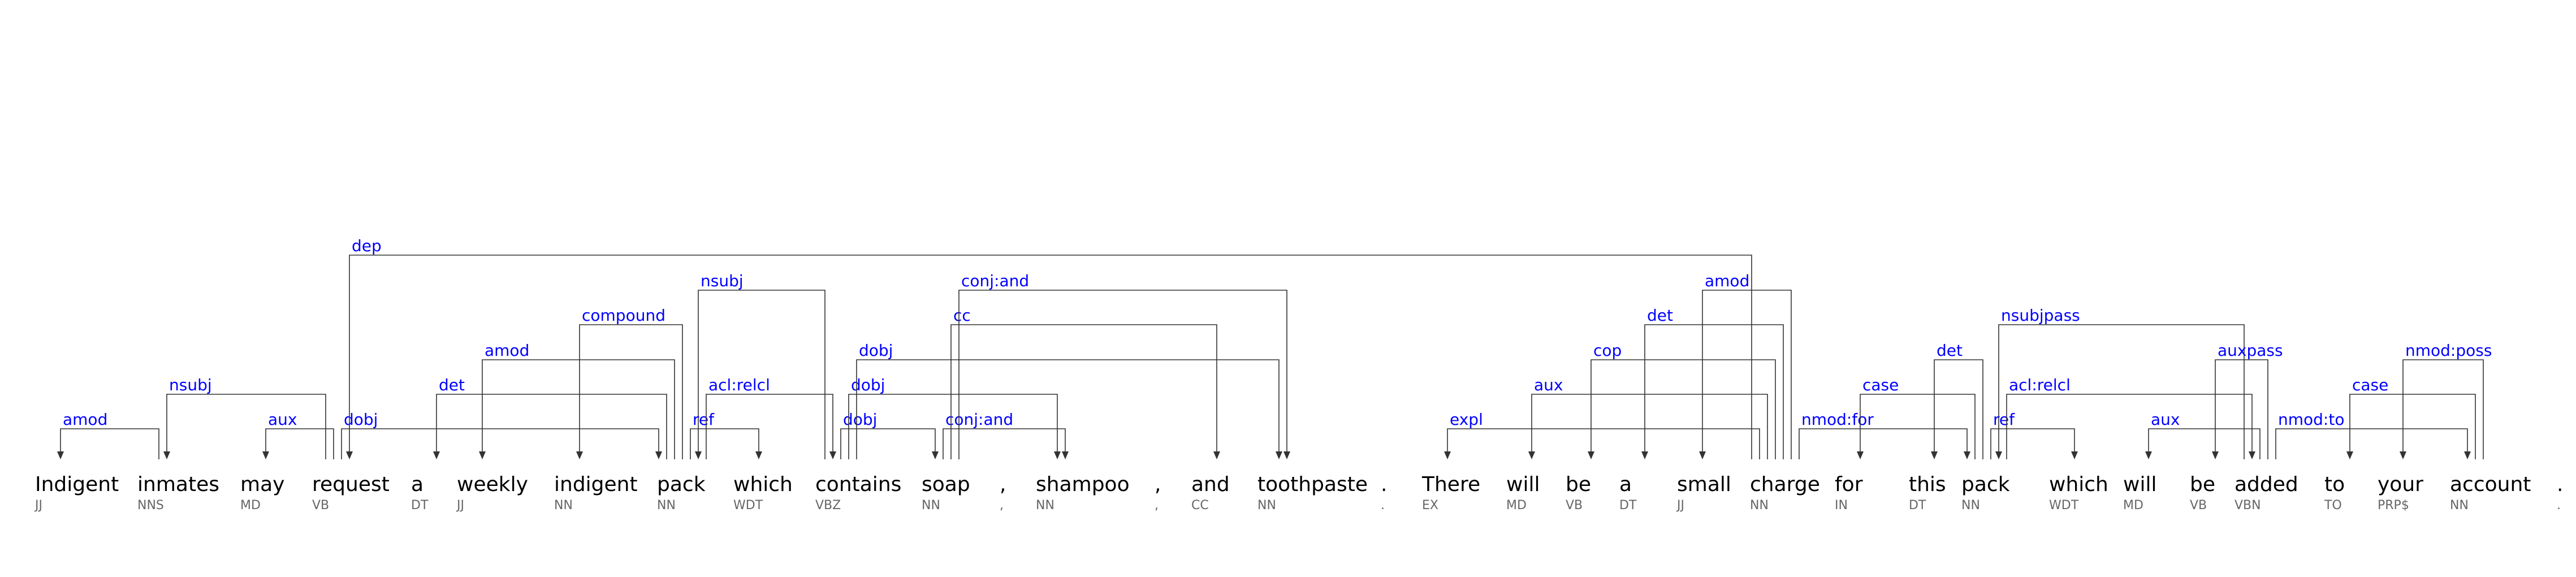 The width and height of the screenshot is (2576, 577). Describe the element at coordinates (1466, 419) in the screenshot. I see `arc-label: expl` at that location.